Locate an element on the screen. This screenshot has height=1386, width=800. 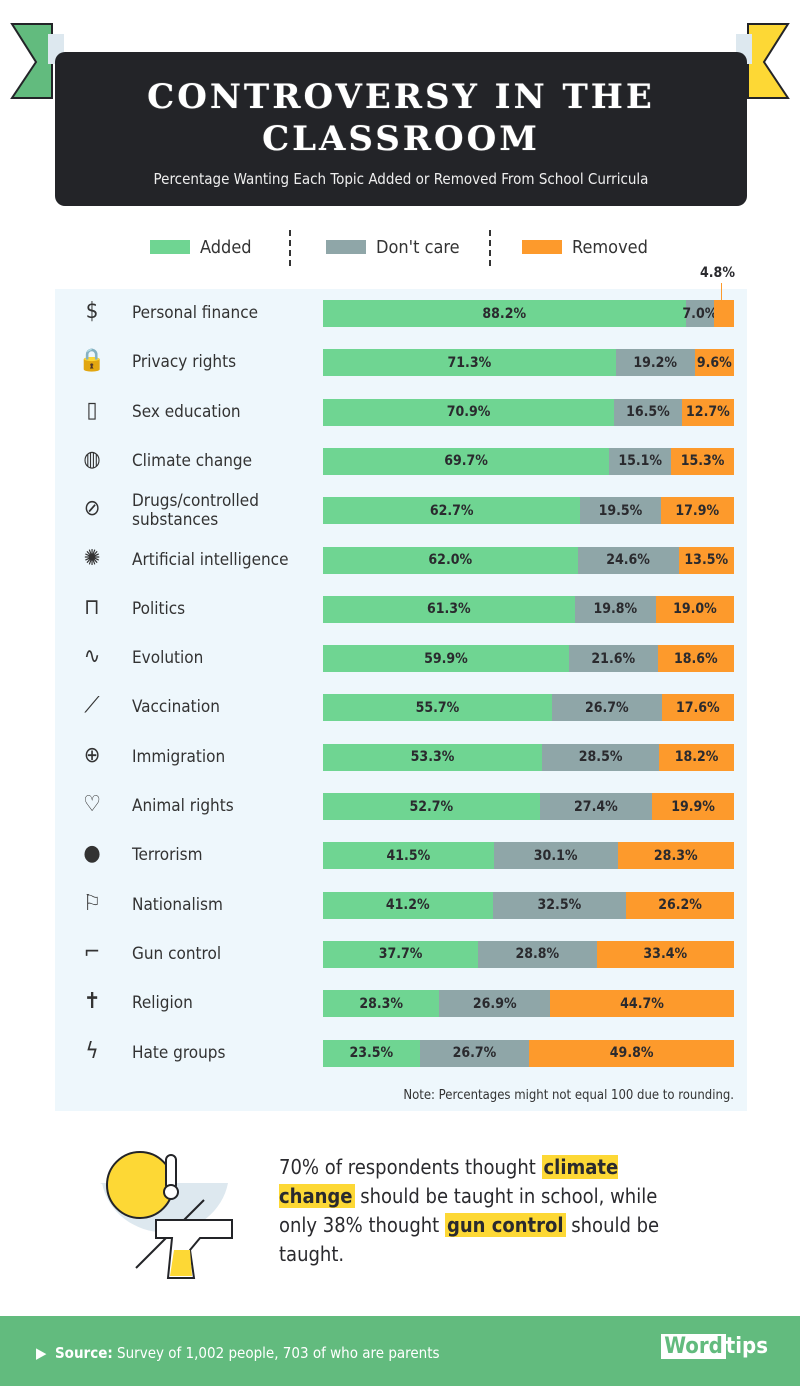
bar-segment-added: 62.7% is located at coordinates (452, 511).